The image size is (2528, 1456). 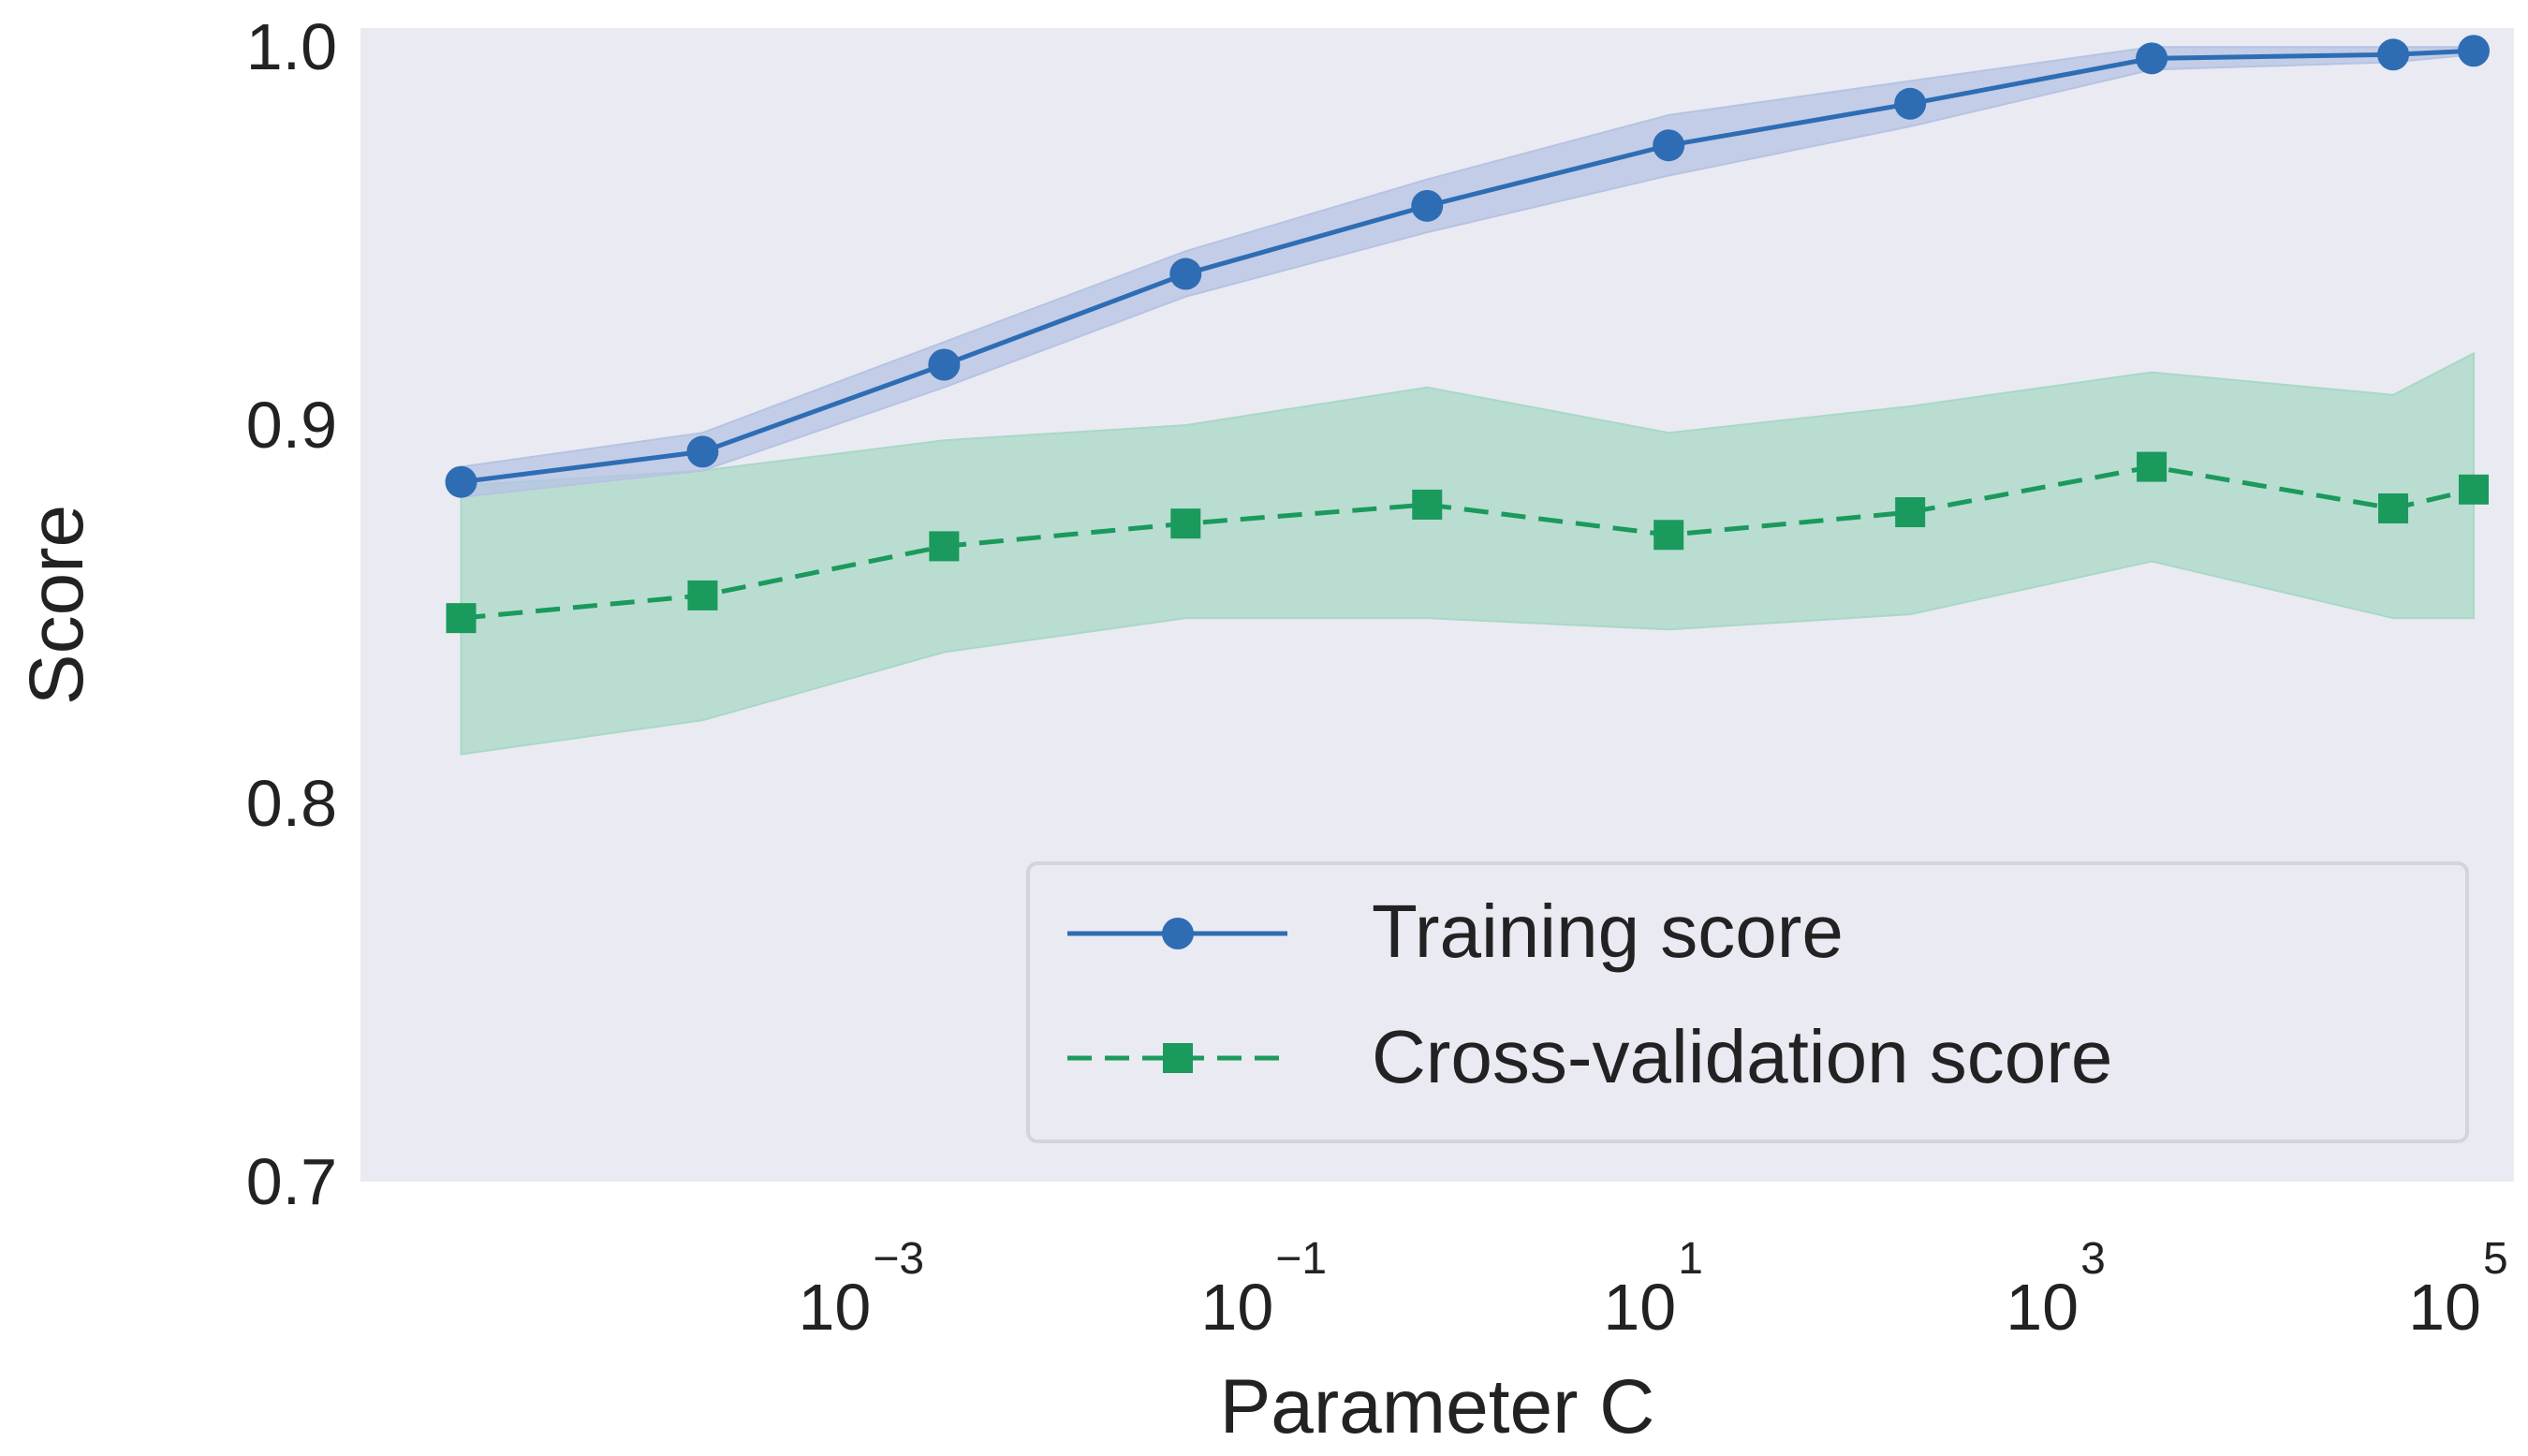 What do you see at coordinates (1468, 542) in the screenshot?
I see `cross-validation-score-line` at bounding box center [1468, 542].